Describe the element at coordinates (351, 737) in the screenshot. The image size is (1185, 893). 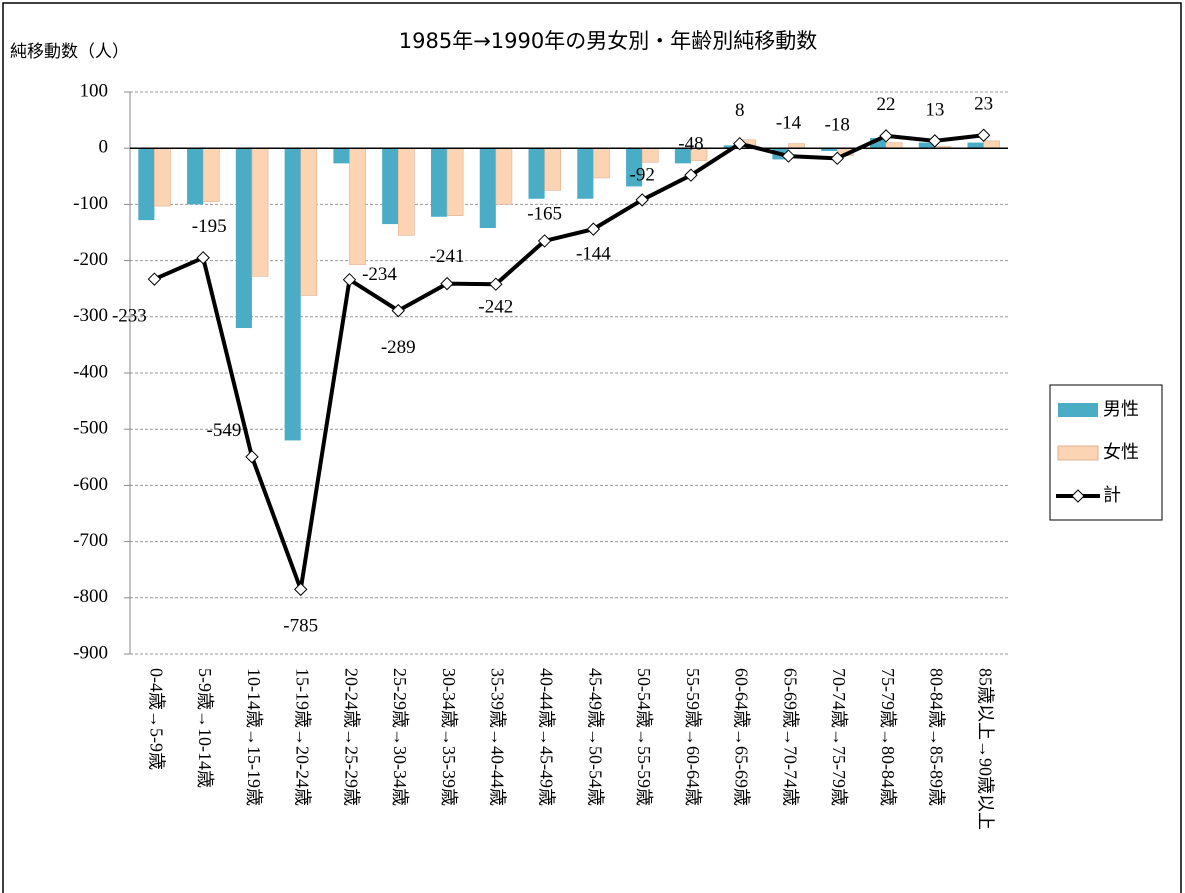
I see `x-tick-label: 20-24歳→25-29歳` at that location.